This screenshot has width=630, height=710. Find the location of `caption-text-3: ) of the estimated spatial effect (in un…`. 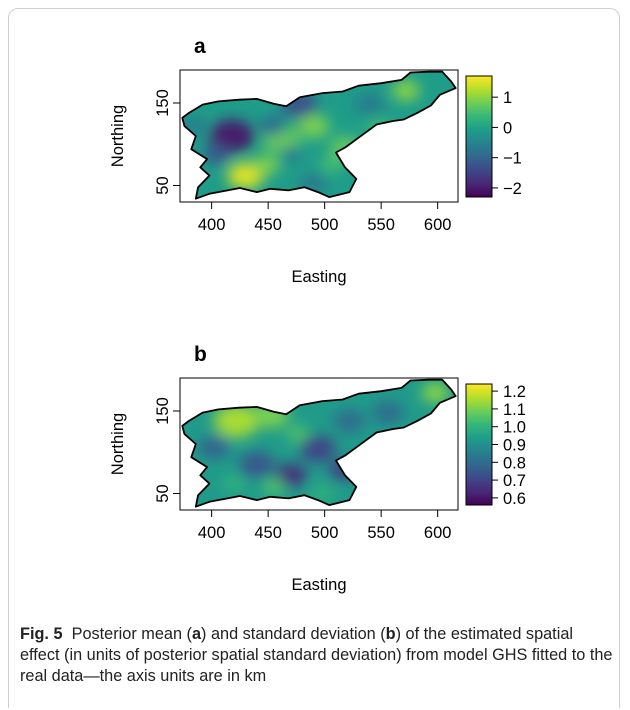

caption-text-3: ) of the estimated spatial effect (in un… is located at coordinates (316, 655).